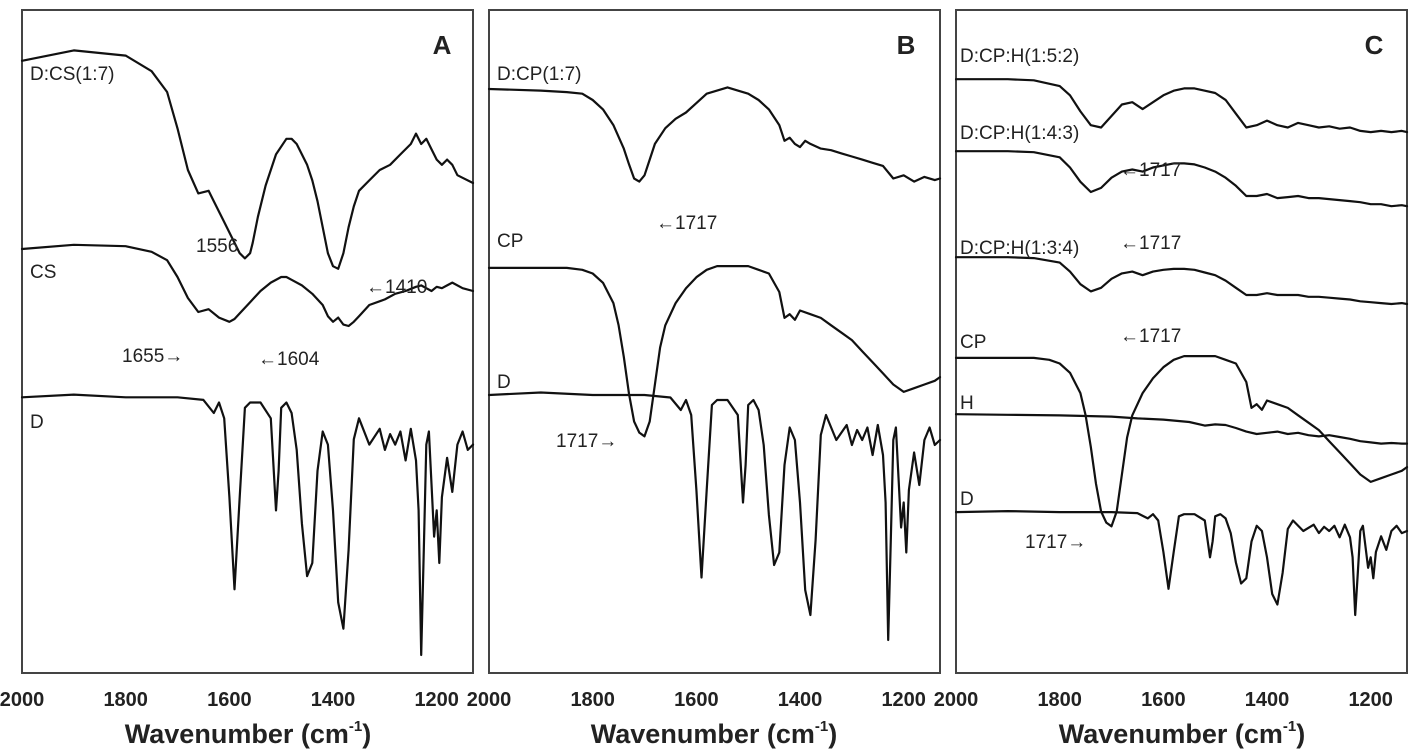  What do you see at coordinates (714, 733) in the screenshot?
I see `panel-b-x-axis-label: Wavenumber (cm-1)` at bounding box center [714, 733].